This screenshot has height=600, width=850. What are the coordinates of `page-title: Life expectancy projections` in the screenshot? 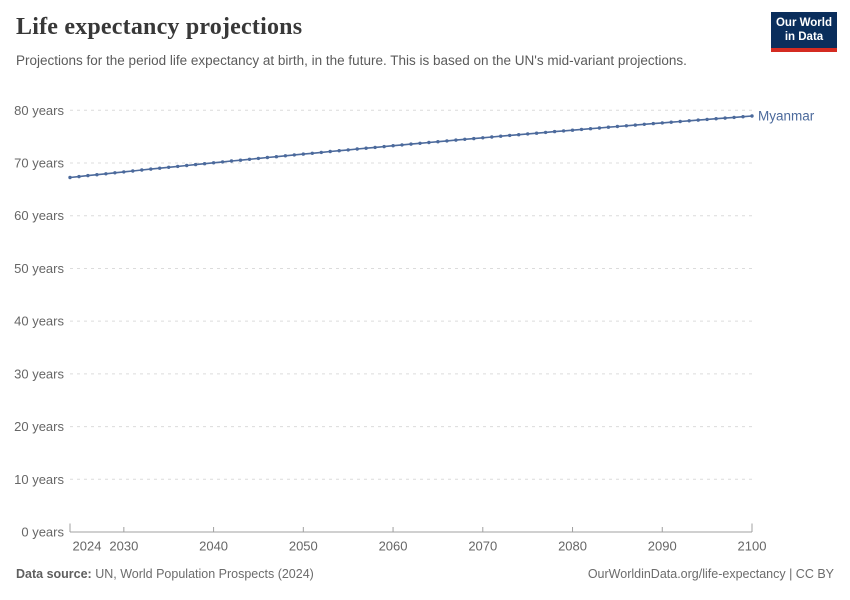 It's located at (159, 27).